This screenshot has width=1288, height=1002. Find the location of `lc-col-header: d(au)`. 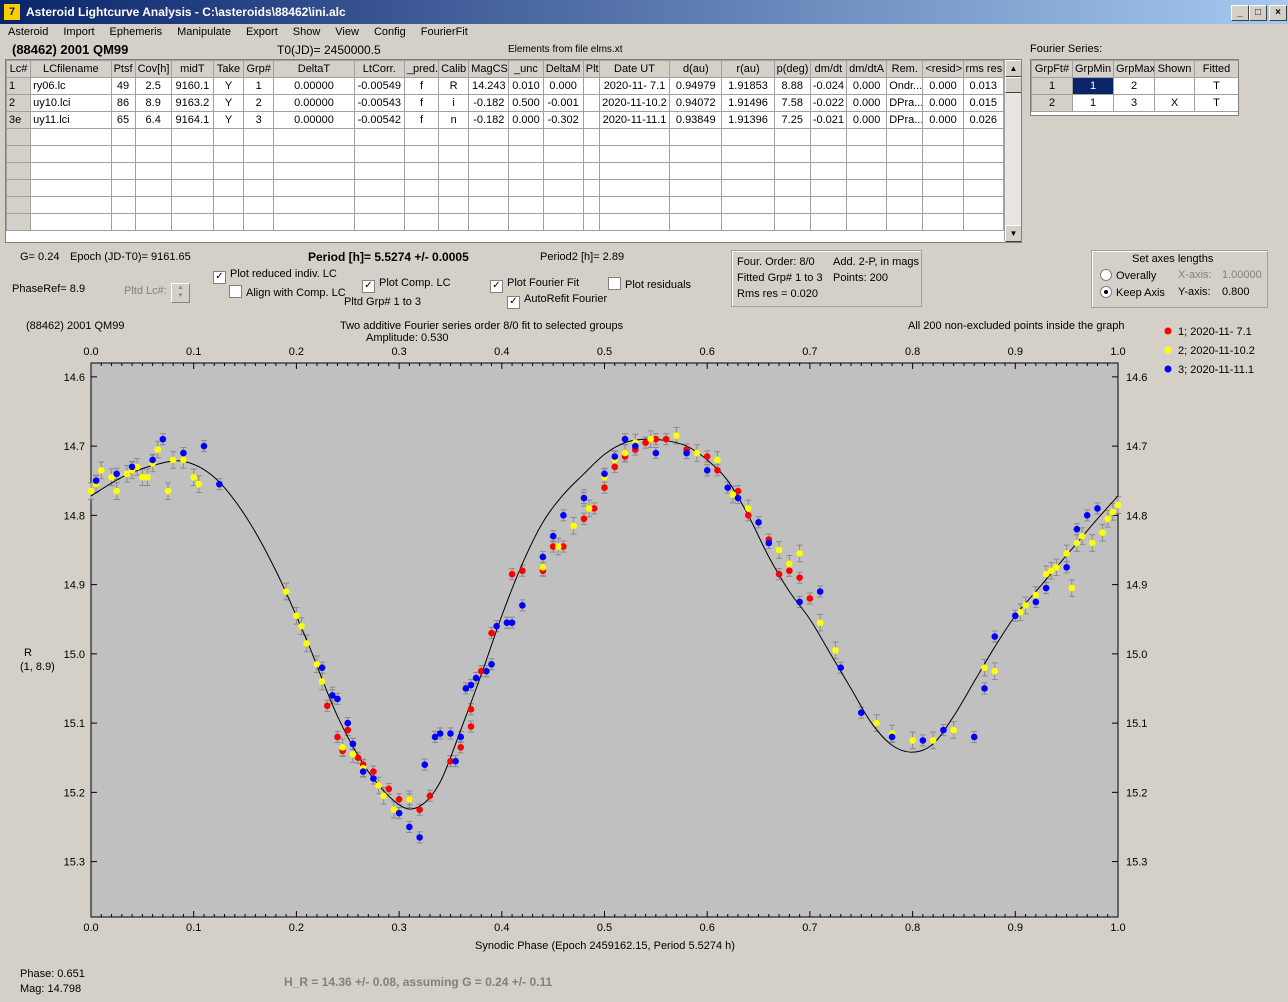

lc-col-header: d(au) is located at coordinates (696, 69).